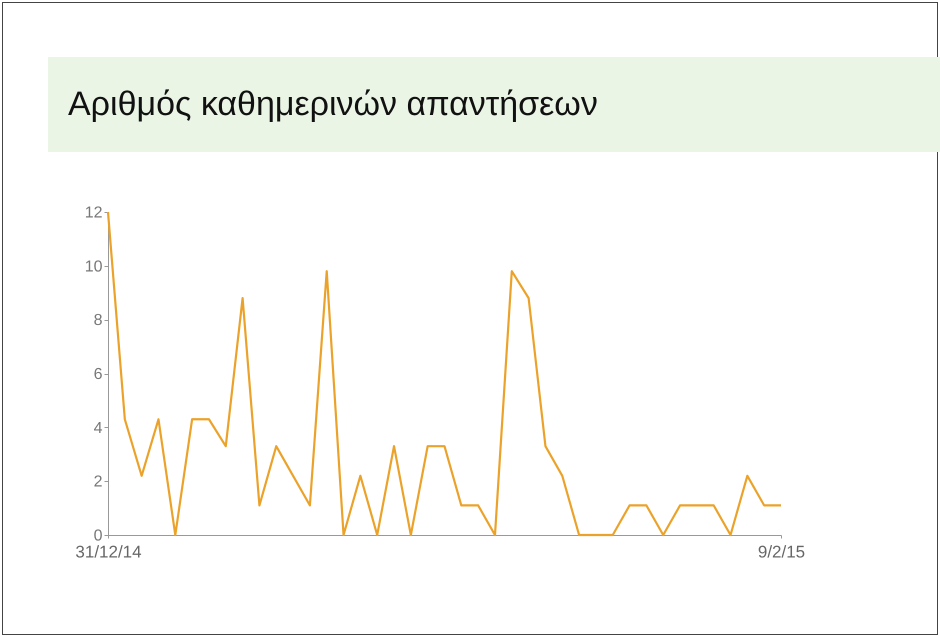 The height and width of the screenshot is (637, 940). Describe the element at coordinates (98, 321) in the screenshot. I see `y-tick-label: 8` at that location.